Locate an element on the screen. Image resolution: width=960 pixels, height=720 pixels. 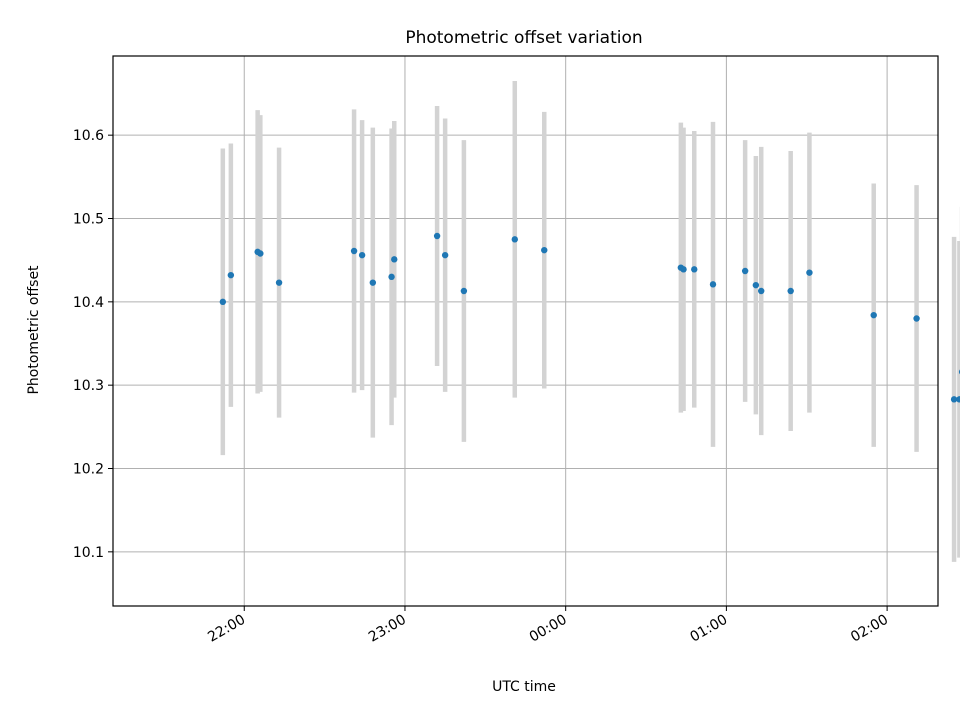
y-tick-label: 10.6 is located at coordinates (88, 136).